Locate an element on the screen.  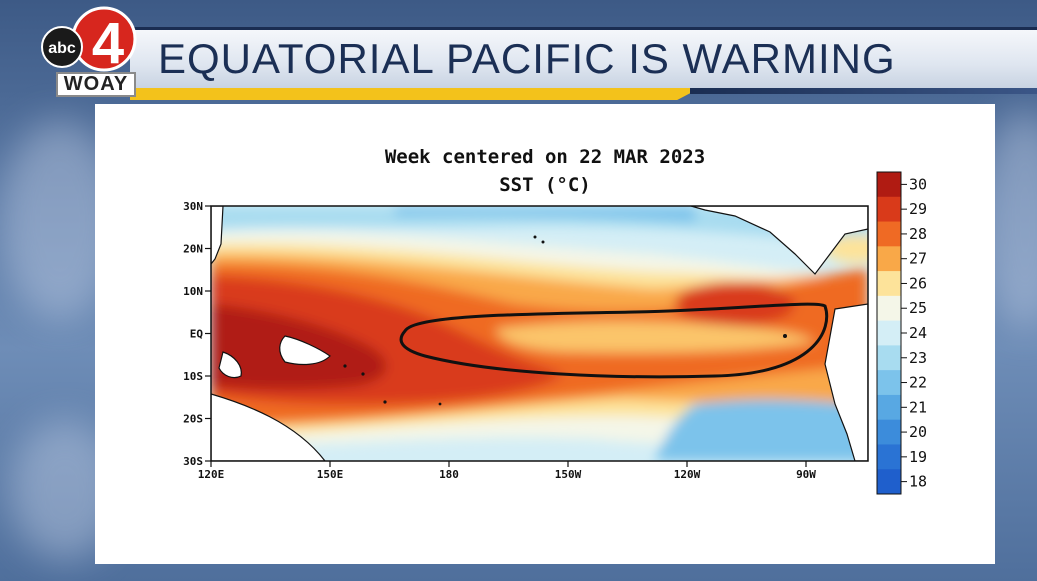
lon-label: 150W is located at coordinates (568, 474).